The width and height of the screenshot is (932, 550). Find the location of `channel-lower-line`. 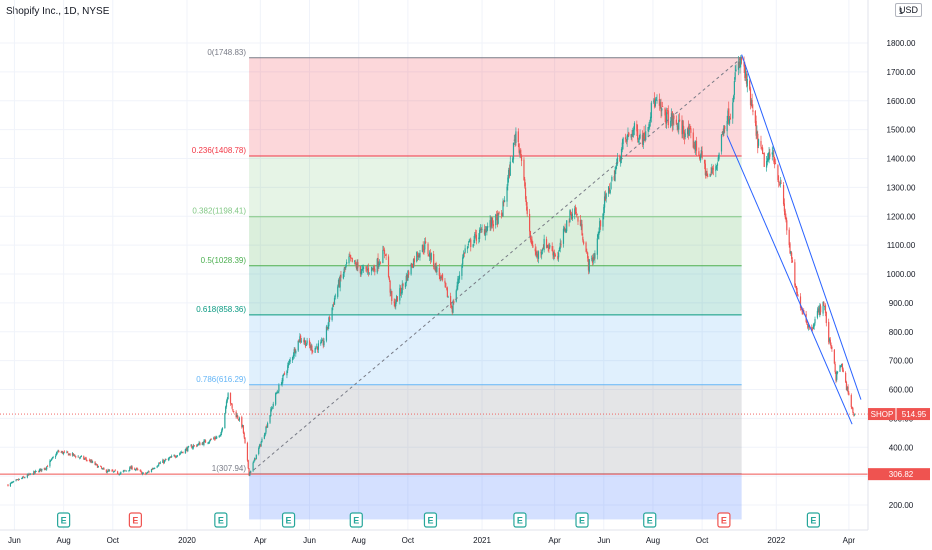

channel-lower-line is located at coordinates (789, 280).